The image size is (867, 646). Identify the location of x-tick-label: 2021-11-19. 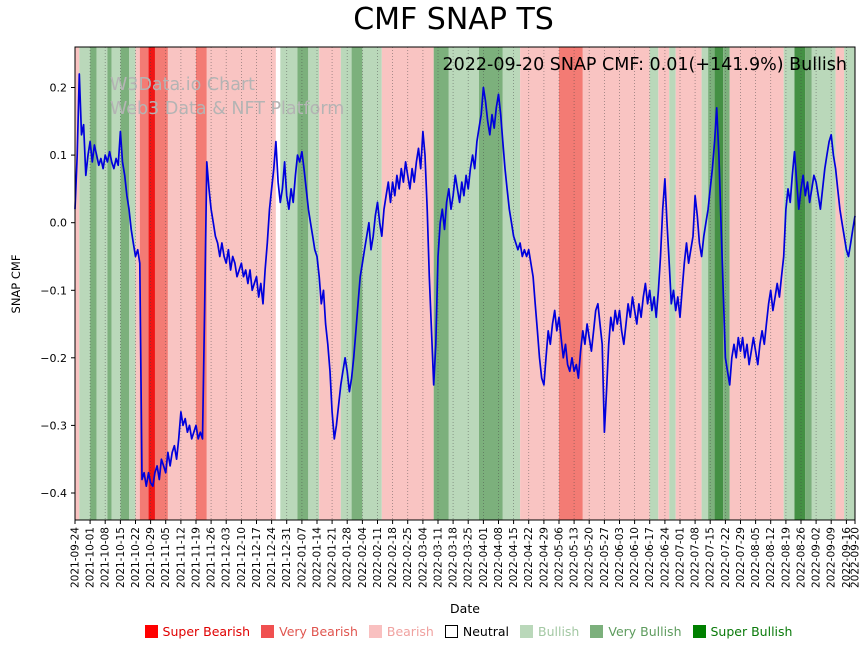
(197, 557).